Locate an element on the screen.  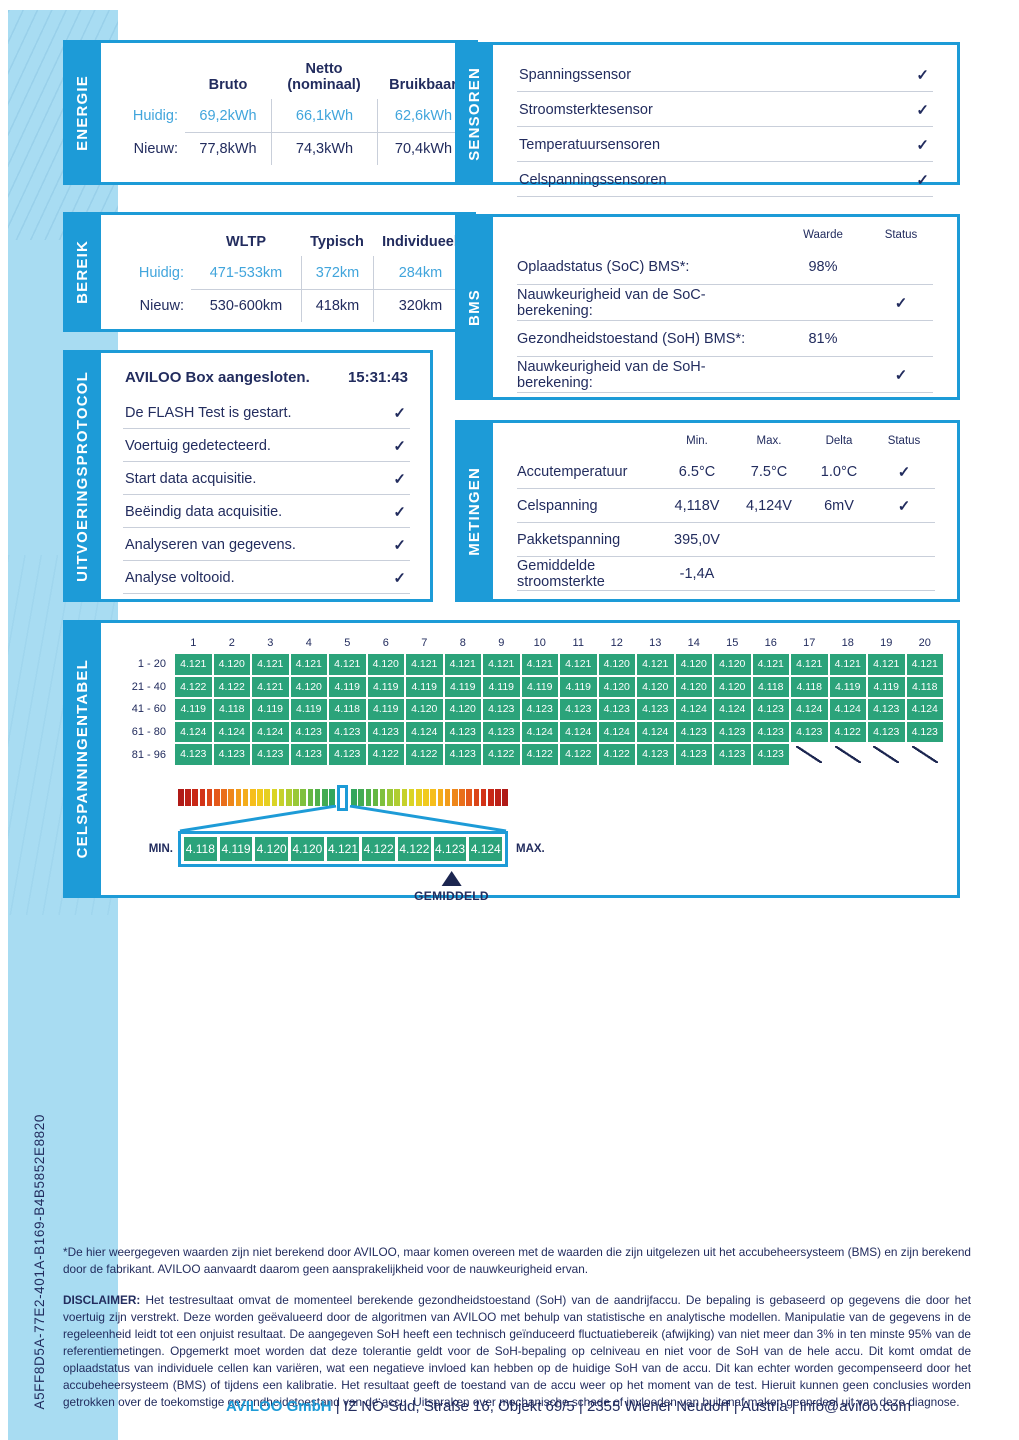
bms-row-label: Oplaadstatus (SoC) BMS*: is located at coordinates (603, 266).